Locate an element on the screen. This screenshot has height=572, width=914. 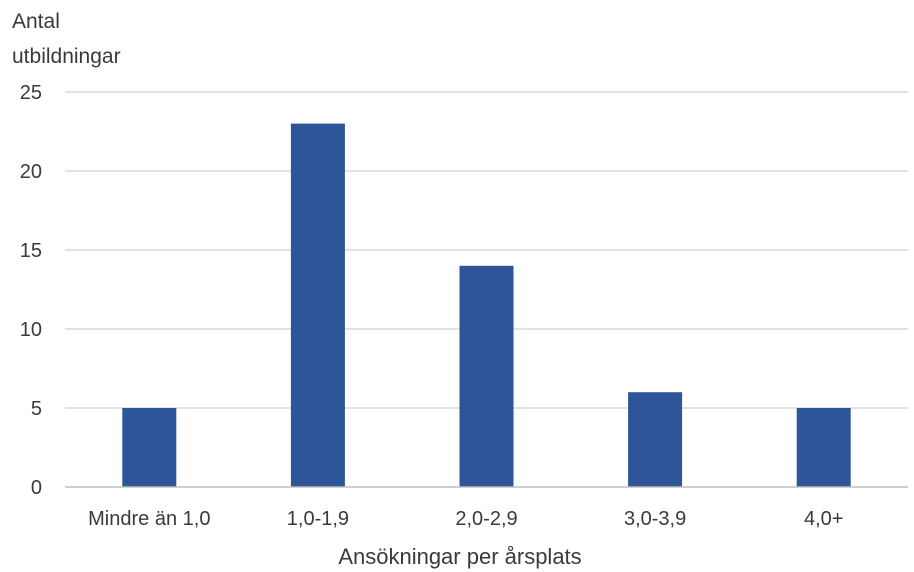
x-tick-labels: Mindre än 1,0 1,0-1,9 2,0-2,9 3,0-3,9 4,0+ is located at coordinates (465, 519).